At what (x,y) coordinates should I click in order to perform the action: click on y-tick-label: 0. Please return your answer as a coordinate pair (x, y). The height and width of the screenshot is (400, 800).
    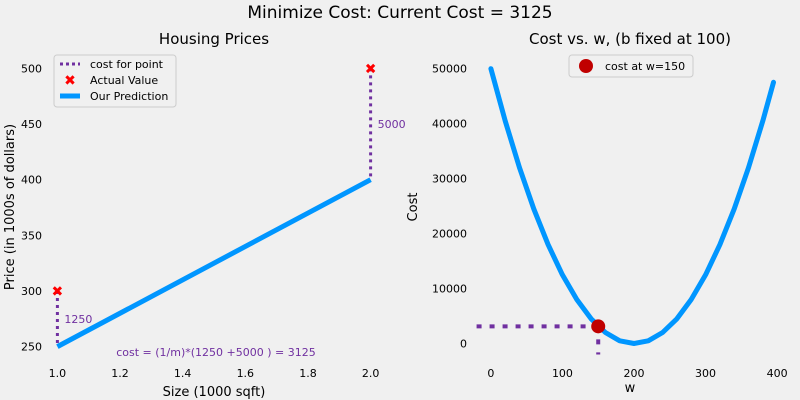
    Looking at the image, I should click on (463, 344).